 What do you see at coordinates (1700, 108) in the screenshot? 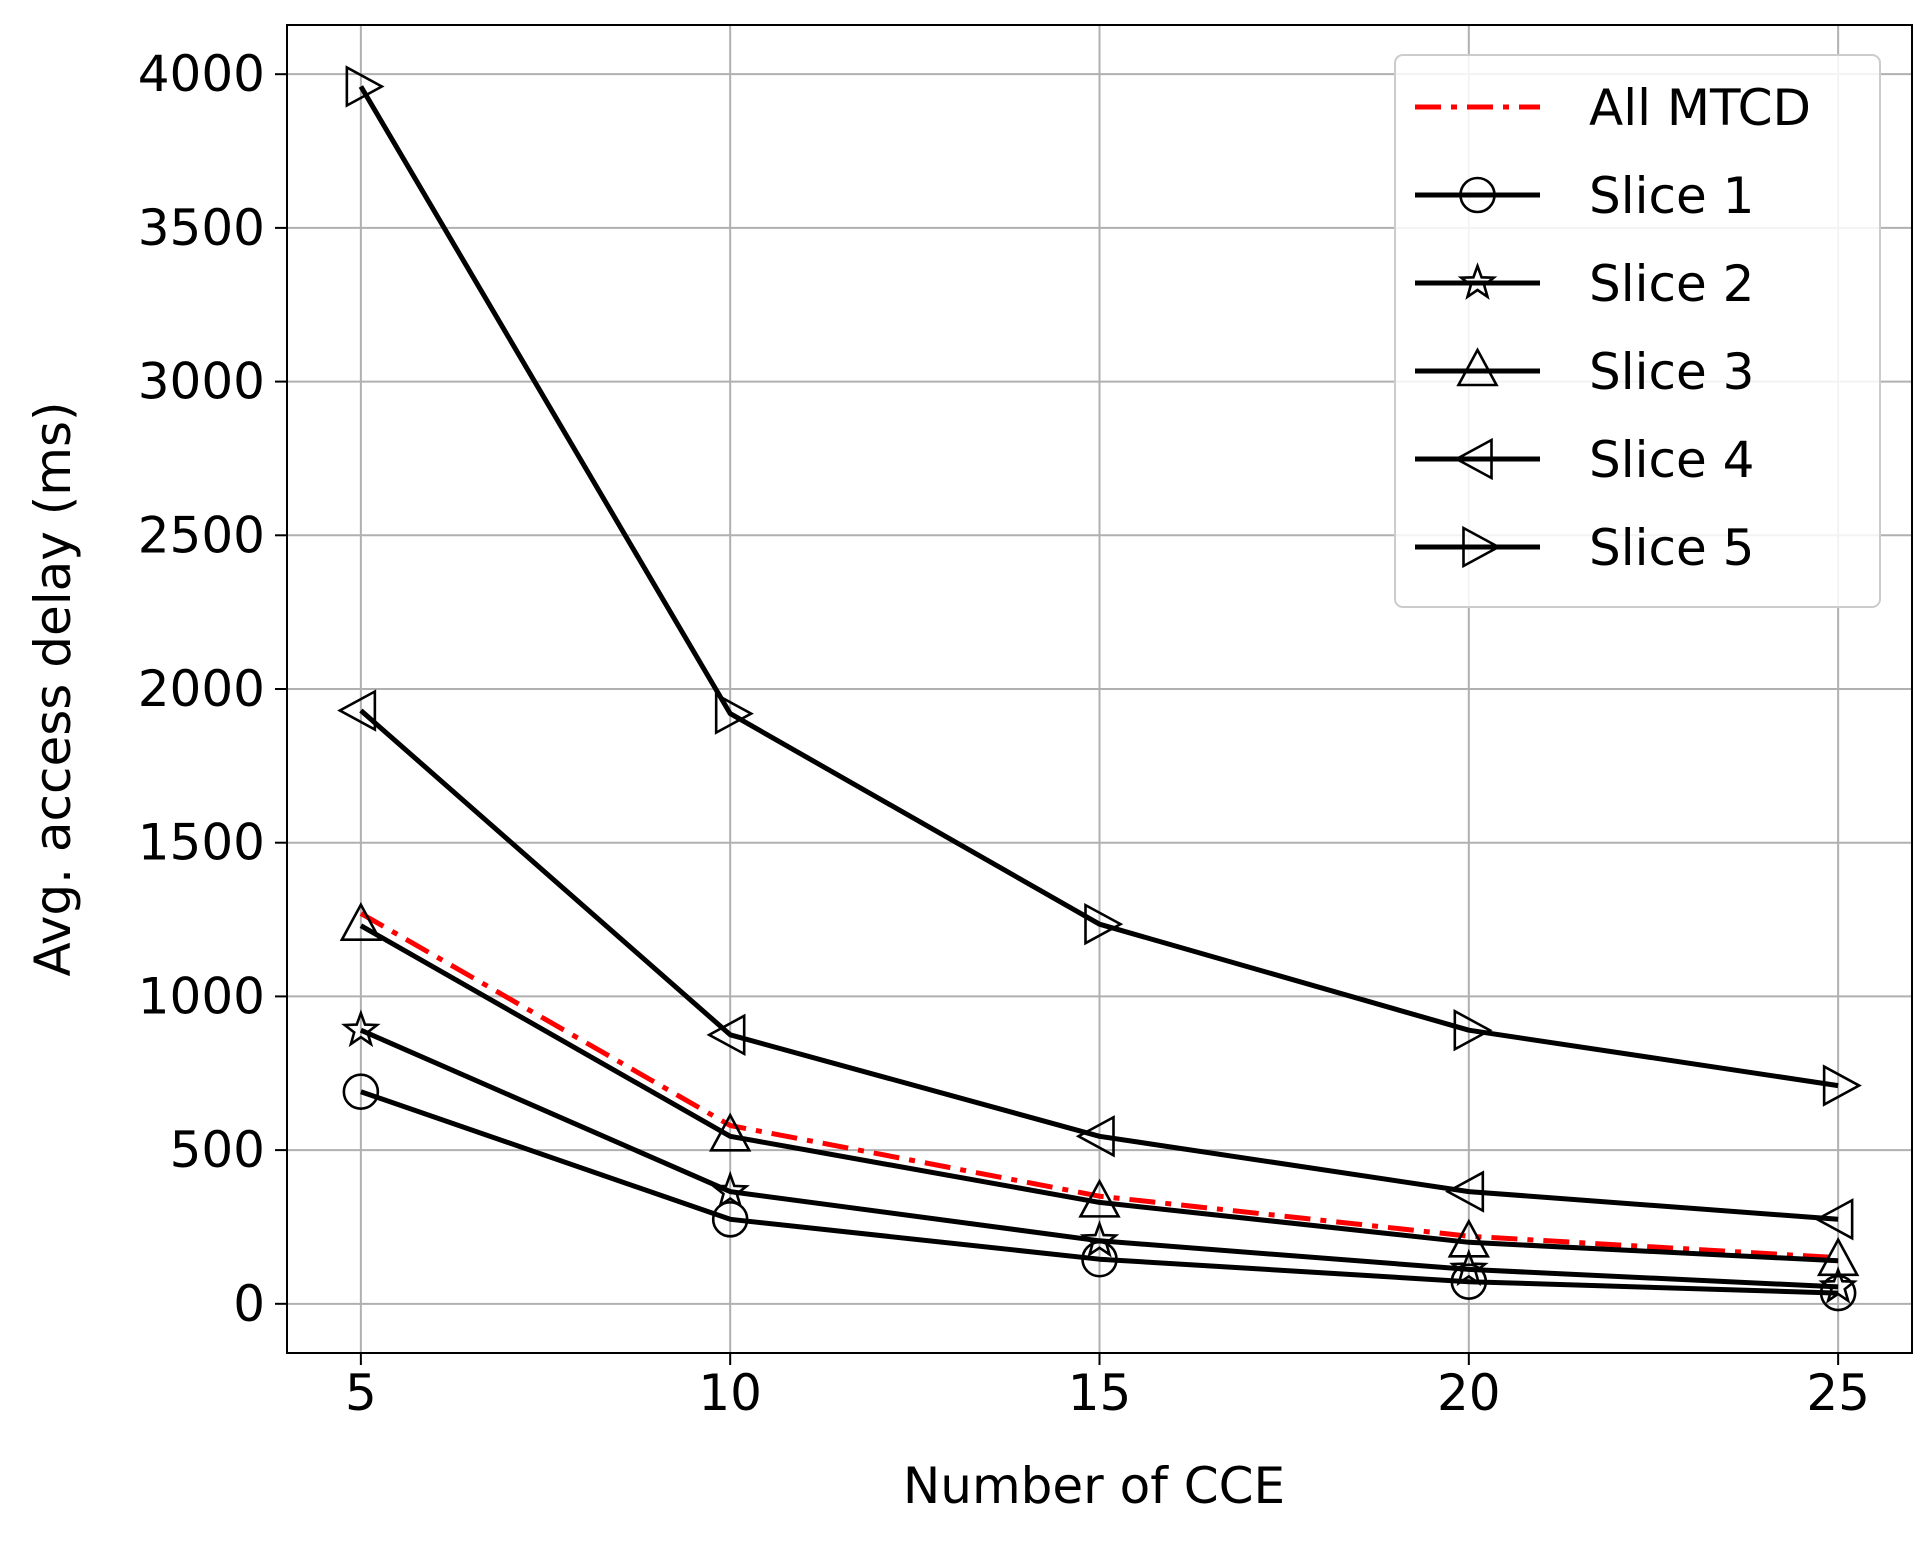
I see `legend-label-all-mtcd: All MTCD` at bounding box center [1700, 108].